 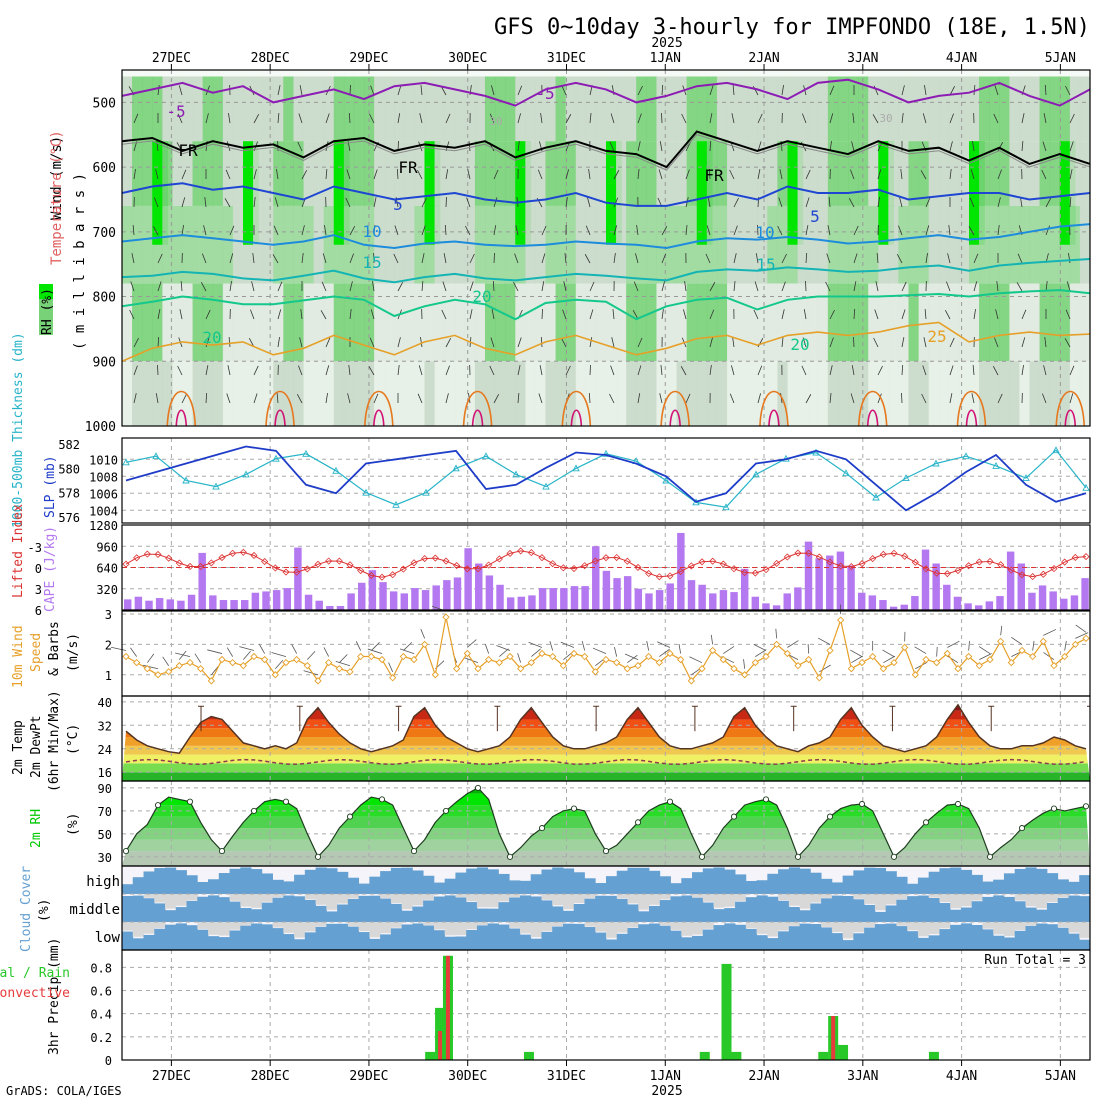 I want to click on label-25: 25, so click(x=936, y=336).